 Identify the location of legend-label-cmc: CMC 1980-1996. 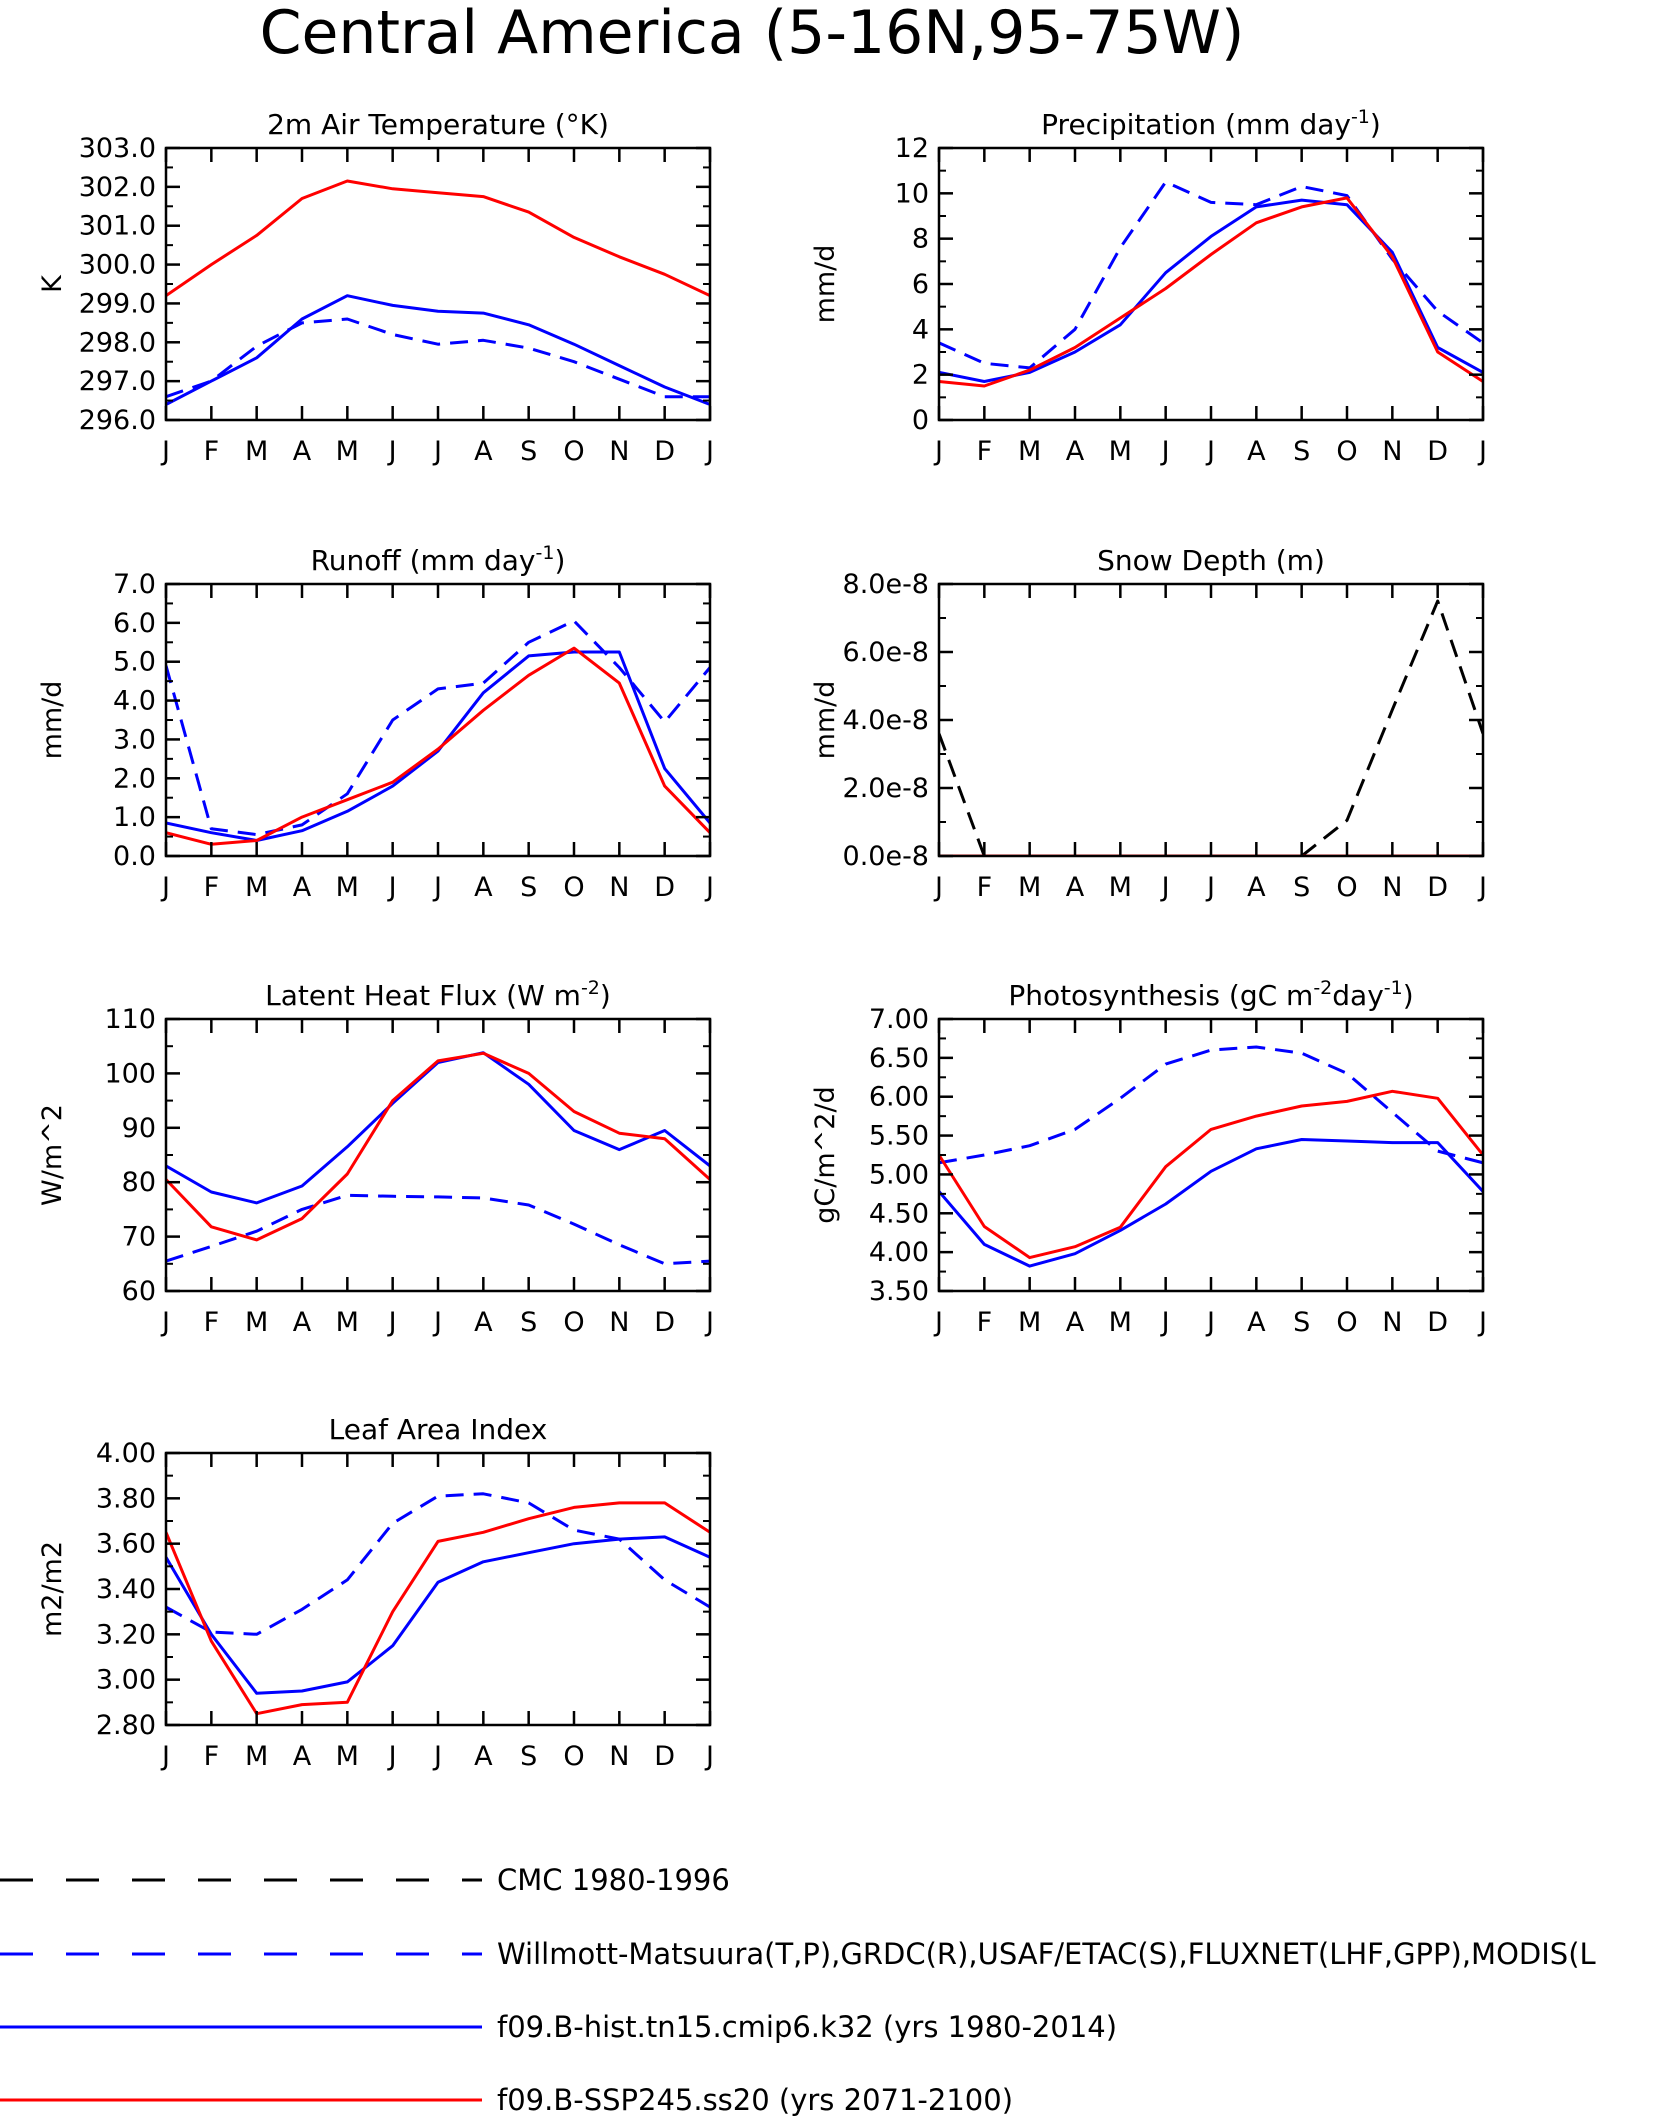
(613, 1880).